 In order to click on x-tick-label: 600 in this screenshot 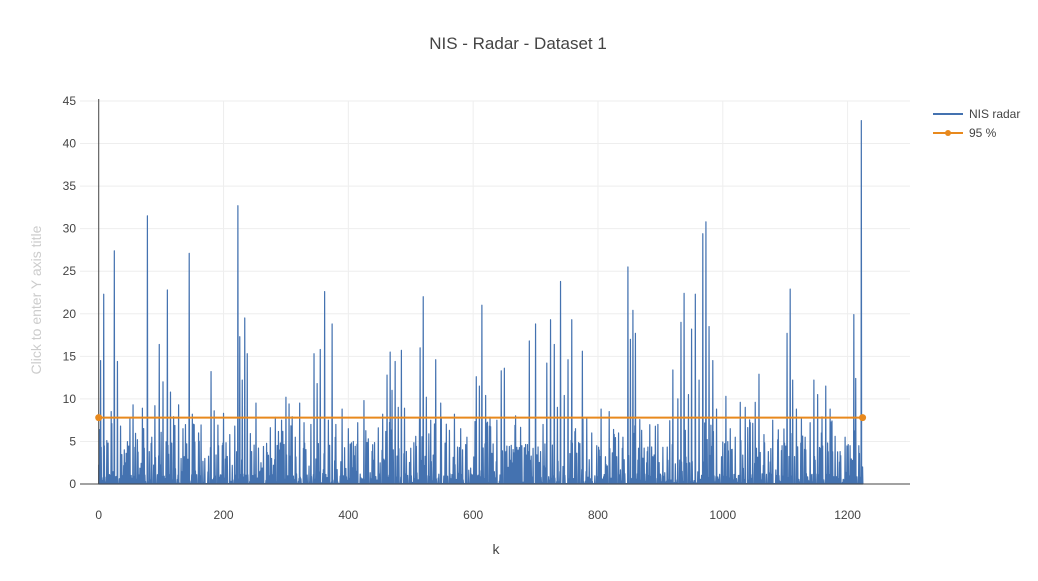, I will do `click(473, 515)`.